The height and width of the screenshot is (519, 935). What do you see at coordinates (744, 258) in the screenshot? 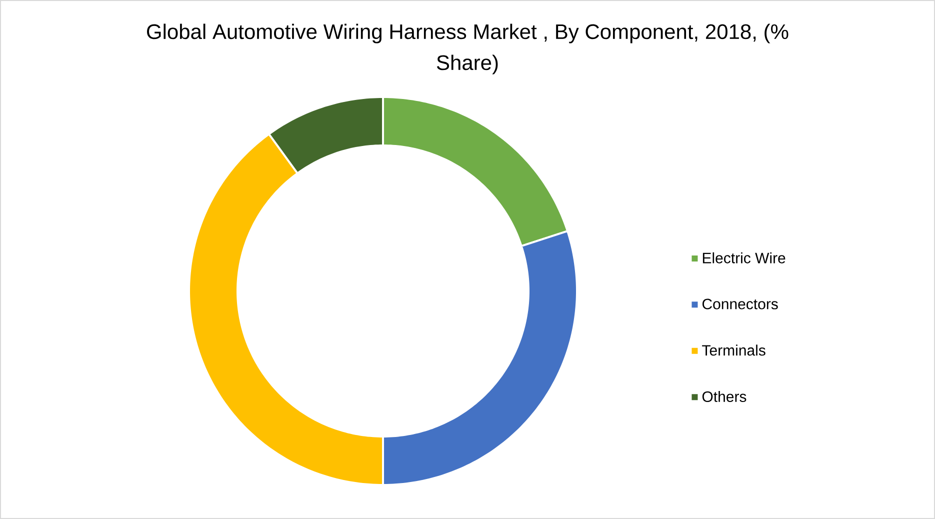
I see `legend-label: Electric Wire` at bounding box center [744, 258].